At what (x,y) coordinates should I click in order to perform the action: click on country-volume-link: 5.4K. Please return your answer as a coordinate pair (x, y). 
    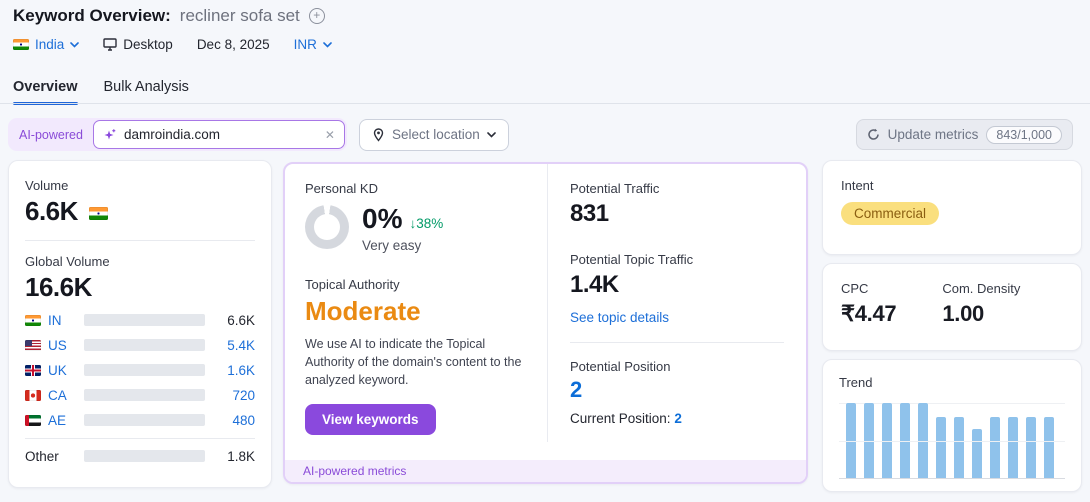
    Looking at the image, I should click on (241, 345).